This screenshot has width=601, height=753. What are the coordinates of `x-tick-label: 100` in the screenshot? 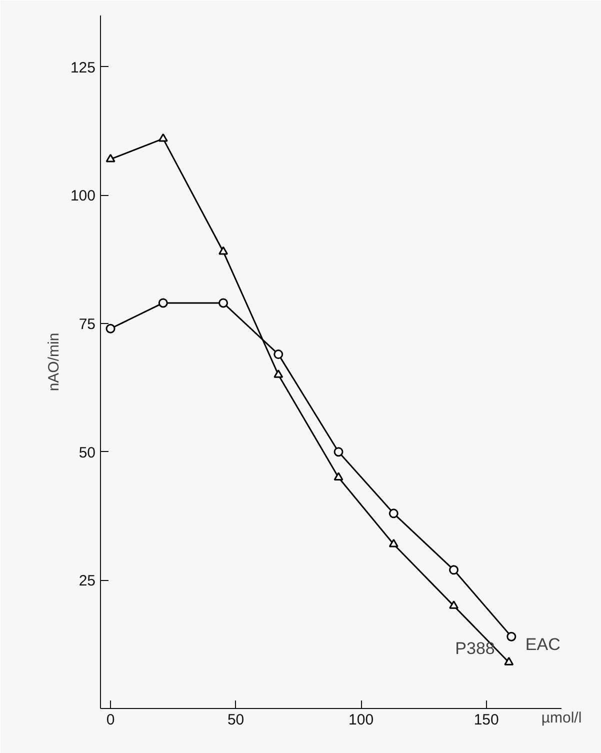 It's located at (361, 720).